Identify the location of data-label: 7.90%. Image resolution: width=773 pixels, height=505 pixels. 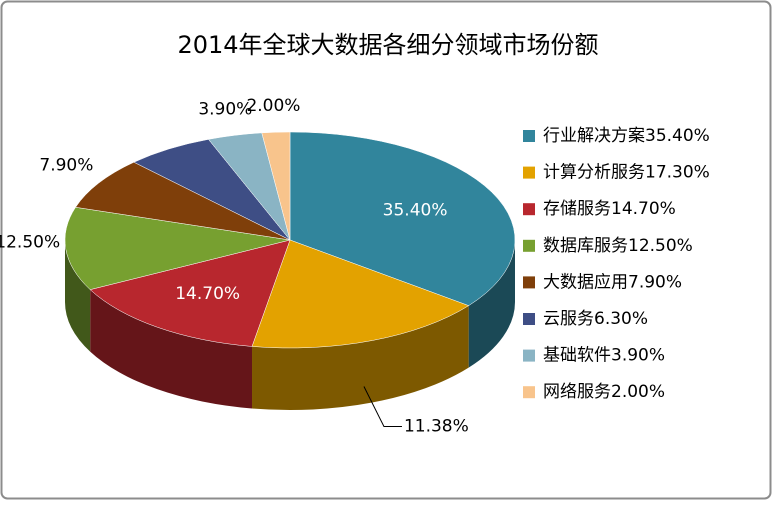
(66, 165).